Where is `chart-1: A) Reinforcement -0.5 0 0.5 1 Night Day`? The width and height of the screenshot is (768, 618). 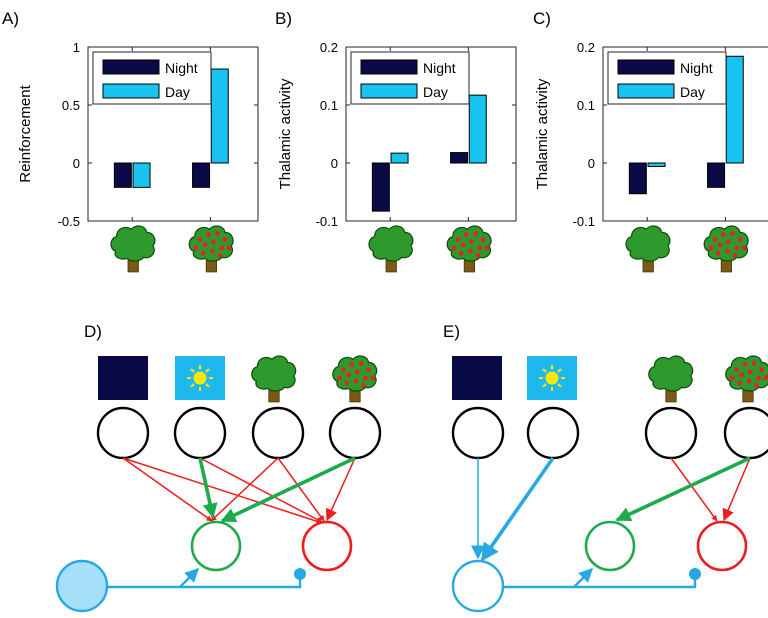
chart-1: A) Reinforcement -0.5 0 0.5 1 Night Day is located at coordinates (130, 141).